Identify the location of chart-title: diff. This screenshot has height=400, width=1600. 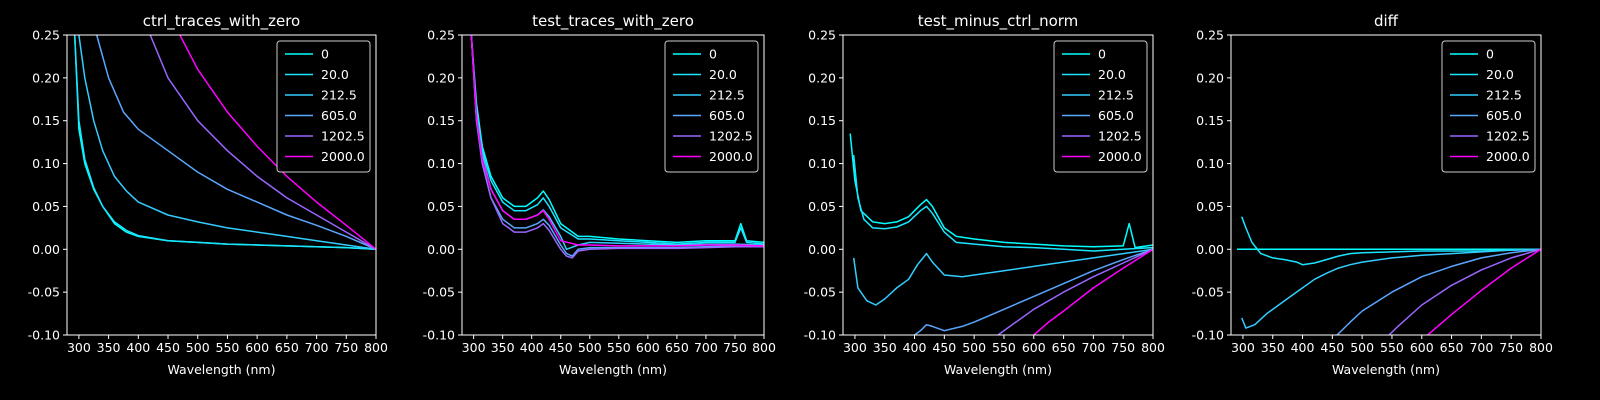
(1386, 21).